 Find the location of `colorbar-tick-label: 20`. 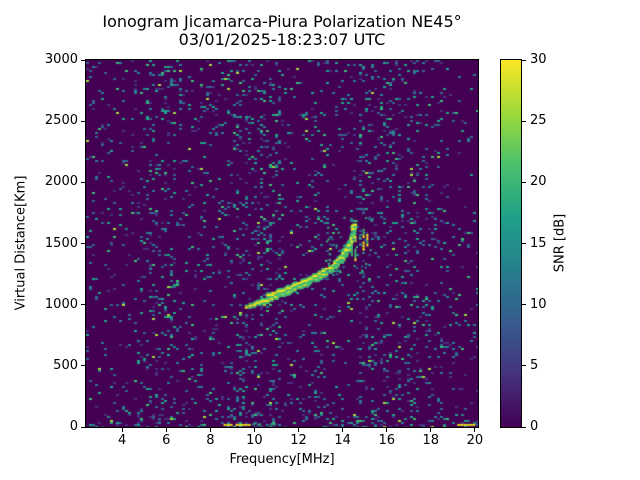

colorbar-tick-label: 20 is located at coordinates (538, 182).